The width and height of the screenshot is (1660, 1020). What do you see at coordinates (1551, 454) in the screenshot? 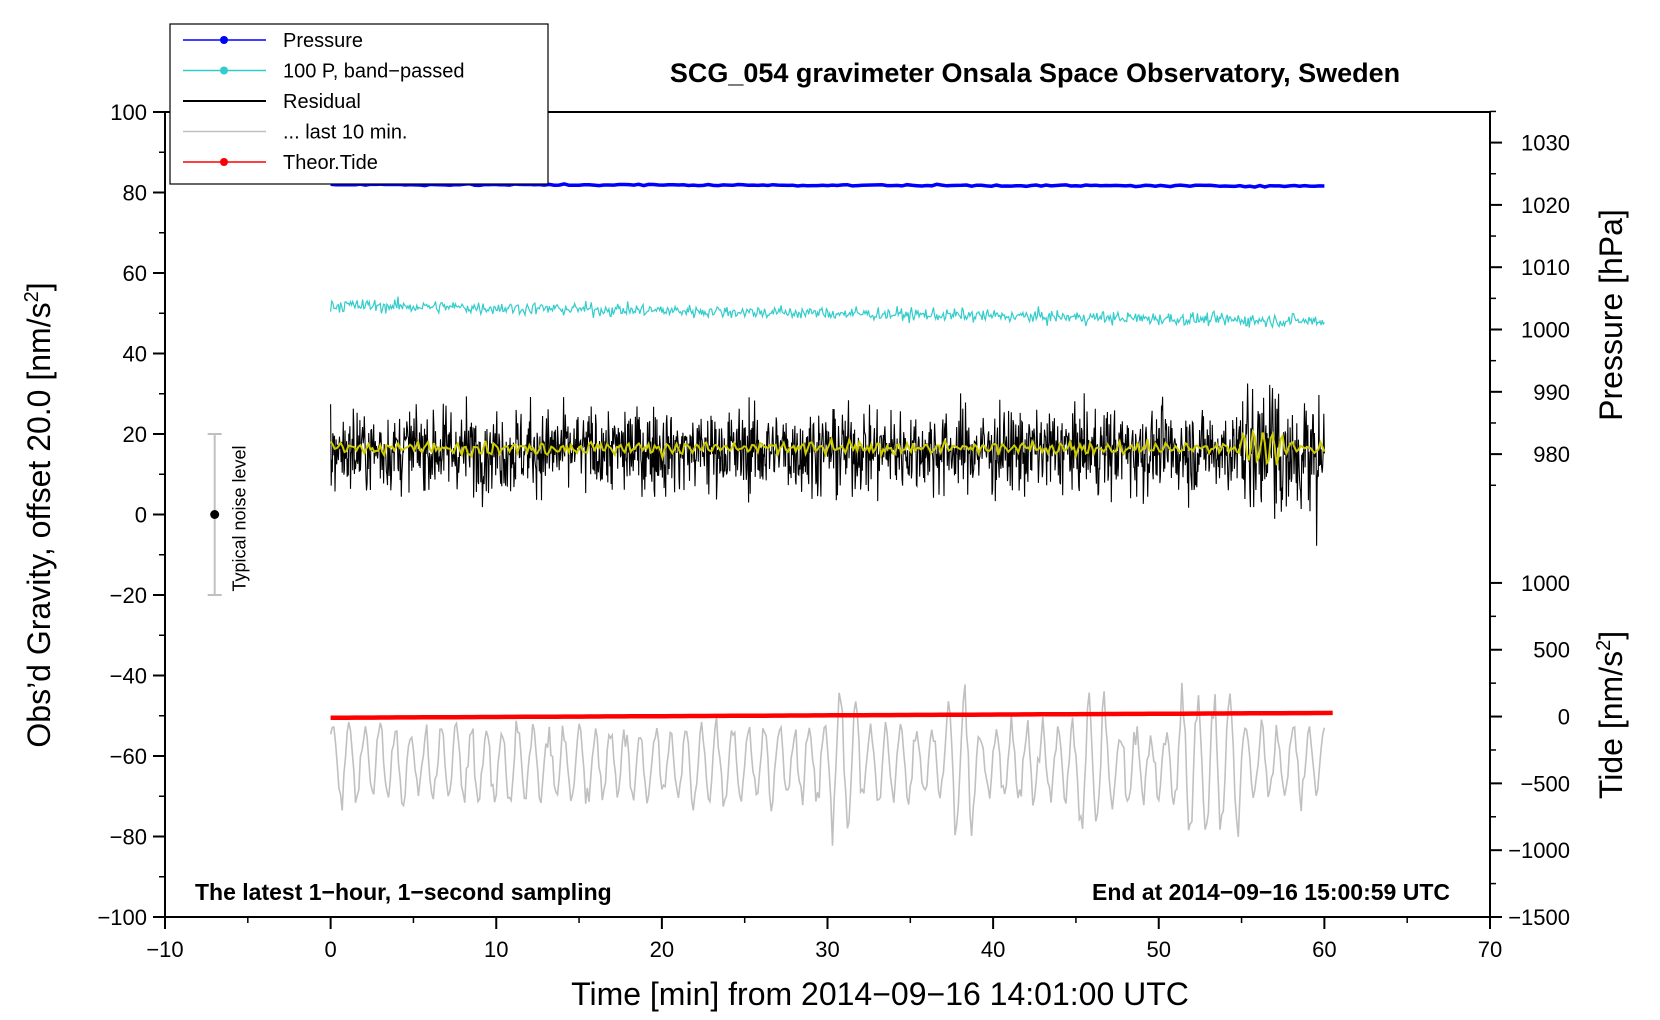
I see `pressure-tick-label: 980` at bounding box center [1551, 454].